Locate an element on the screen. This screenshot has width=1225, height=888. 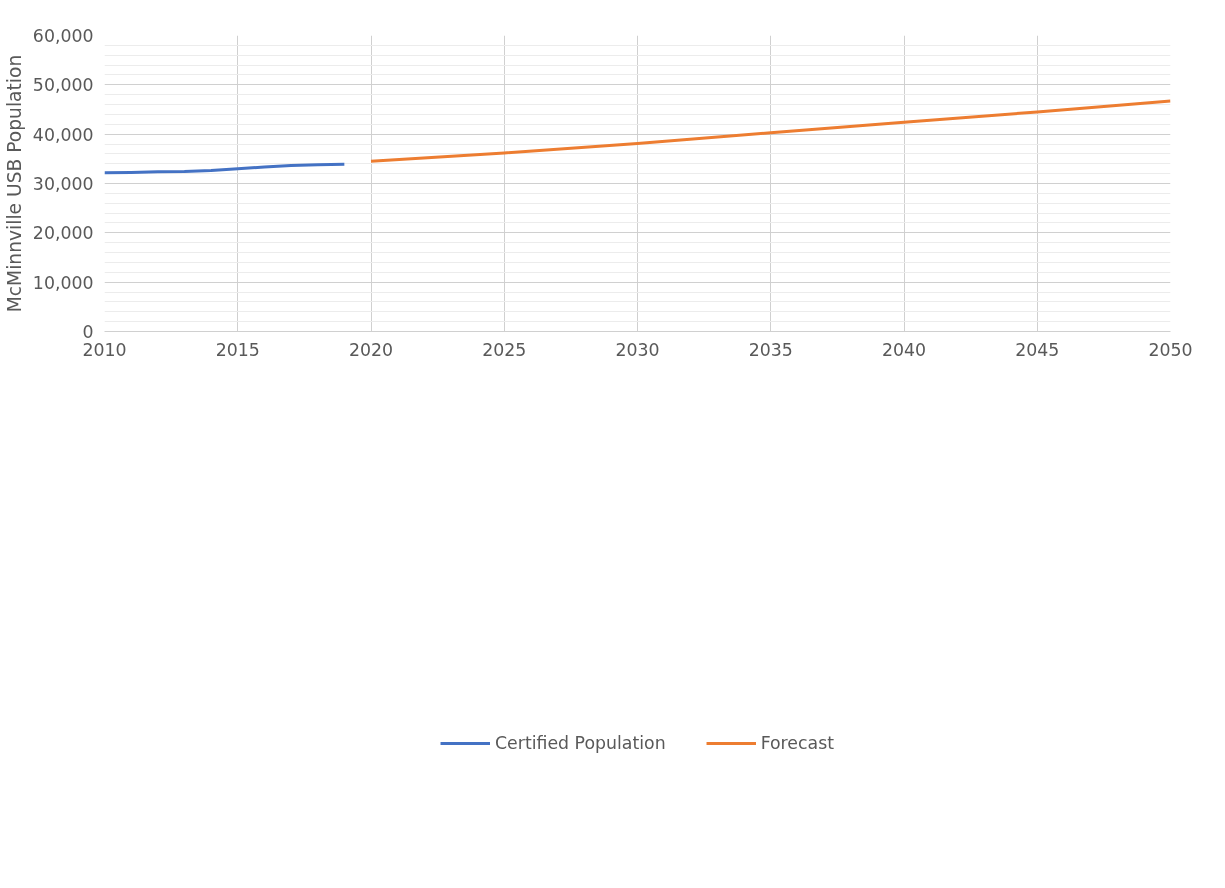
x-tick-label: 2050 is located at coordinates (1170, 349).